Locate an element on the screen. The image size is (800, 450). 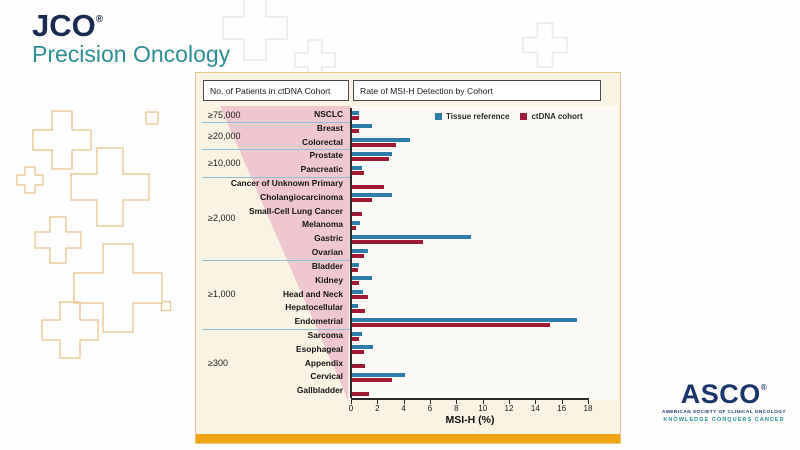
cohort-size-funnel is located at coordinates (285, 253).